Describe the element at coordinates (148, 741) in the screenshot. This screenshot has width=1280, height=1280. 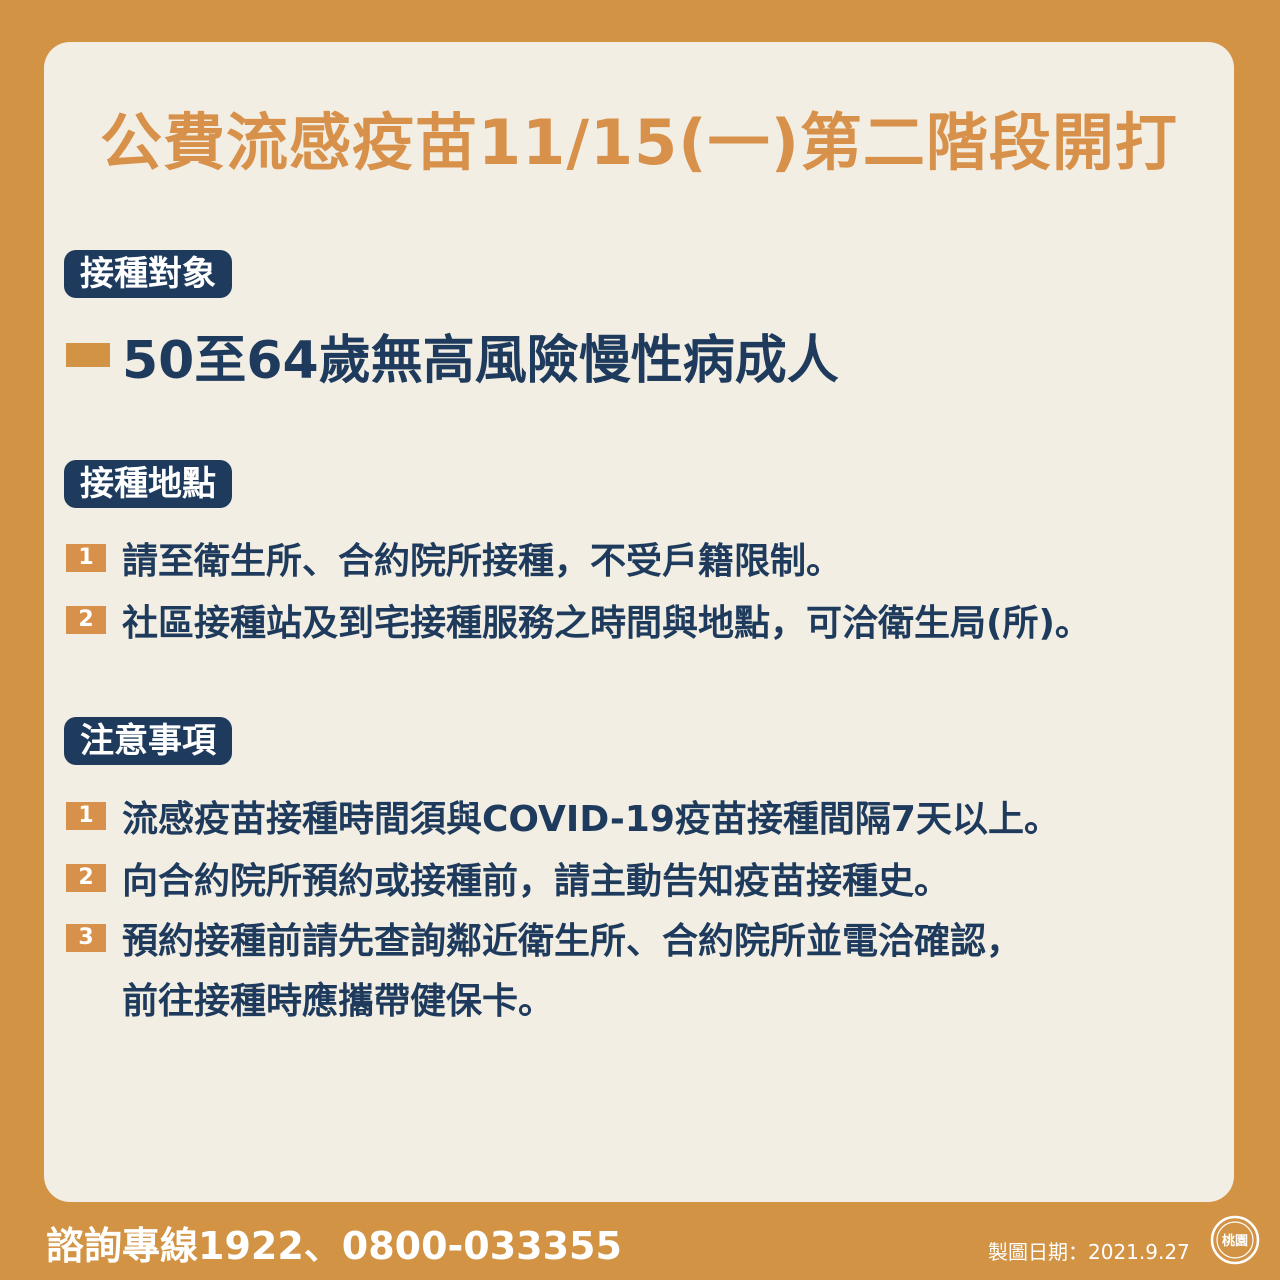
I see `section-tag-notes: 注意事項` at that location.